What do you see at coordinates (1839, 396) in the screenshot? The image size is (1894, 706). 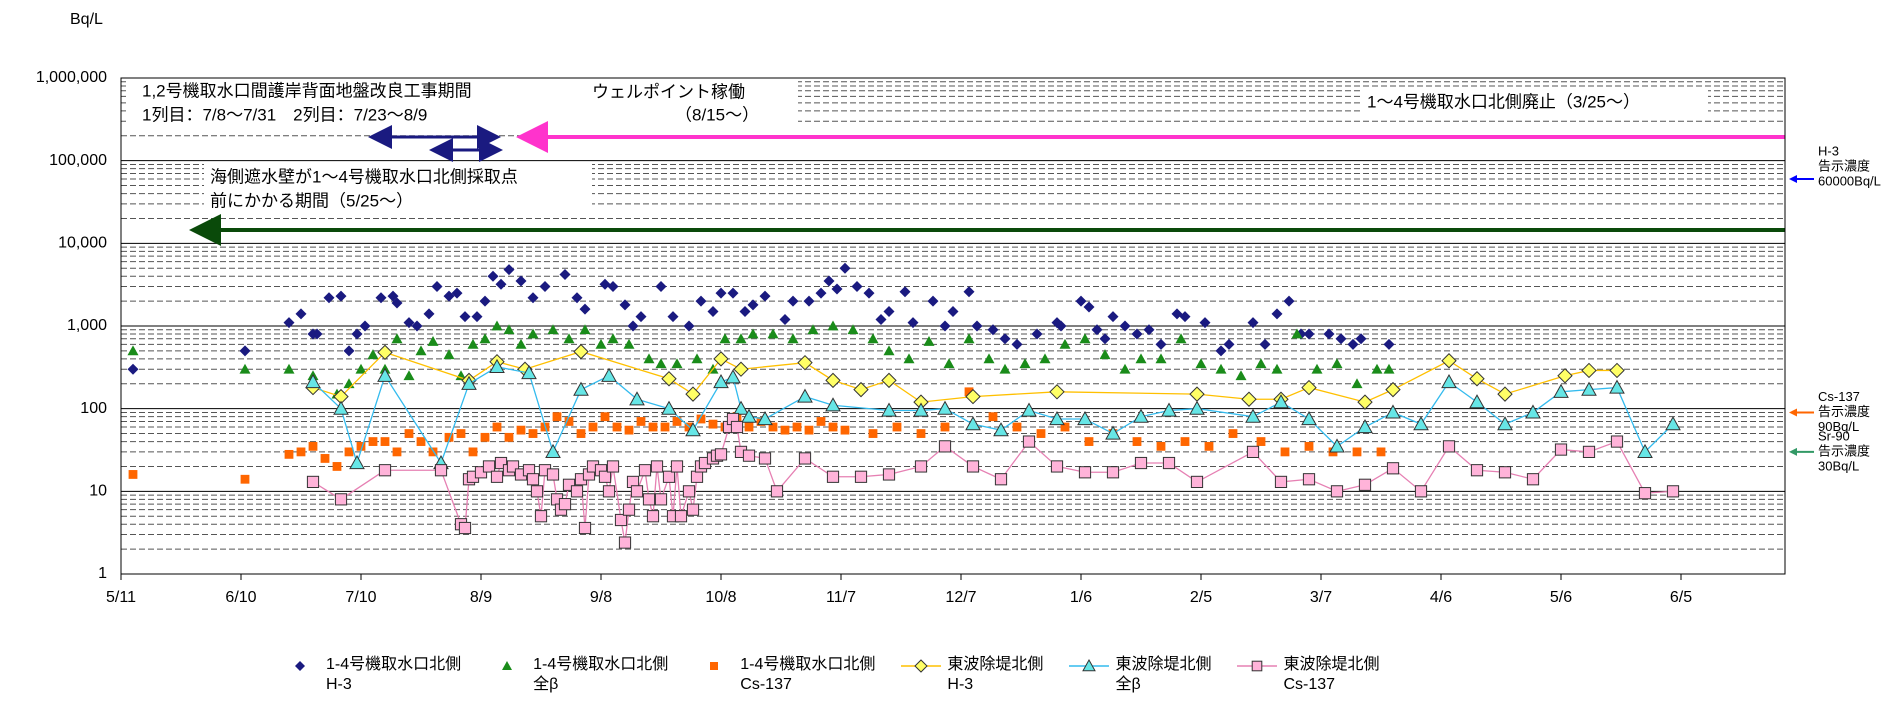 I see `reference-label: Cs-137` at bounding box center [1839, 396].